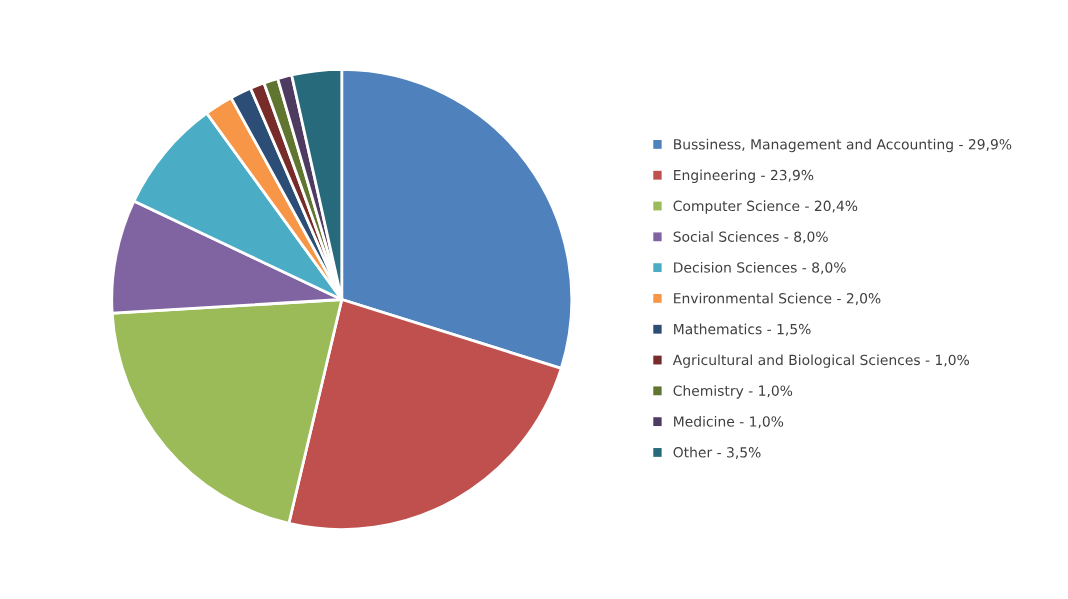 Image resolution: width=1068 pixels, height=599 pixels. Describe the element at coordinates (733, 392) in the screenshot. I see `legend-label: Chemistry - 1,0%` at that location.